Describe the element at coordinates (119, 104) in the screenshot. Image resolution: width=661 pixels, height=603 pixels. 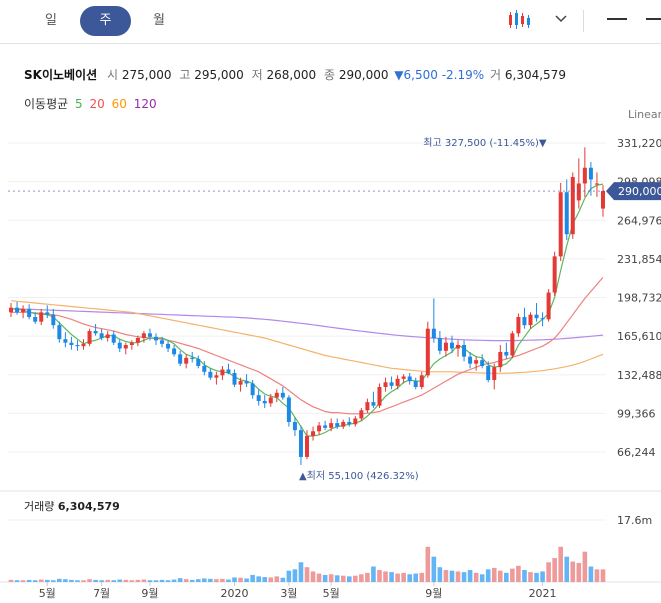
I see `ma-60-label: 60` at that location.